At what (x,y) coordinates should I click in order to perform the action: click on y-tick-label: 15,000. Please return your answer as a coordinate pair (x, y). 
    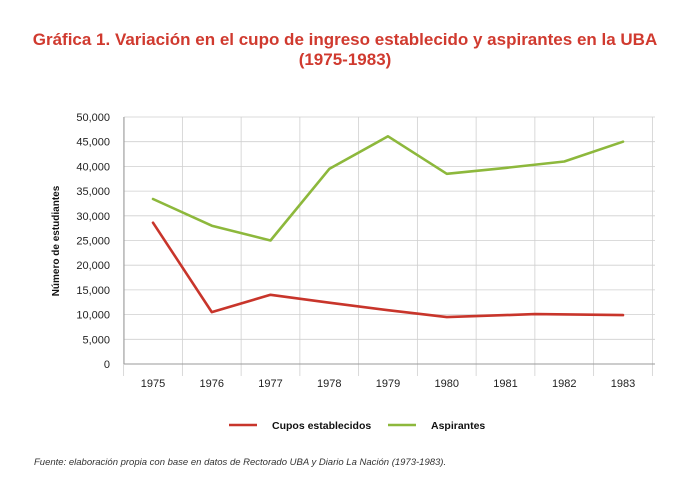
    Looking at the image, I should click on (93, 291).